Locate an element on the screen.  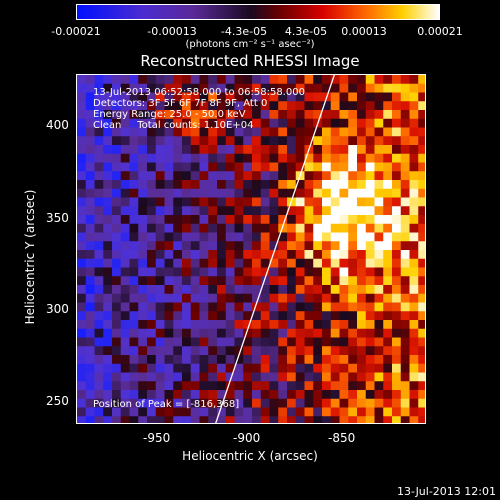
chart-title: Reconstructed RHESSI Image is located at coordinates (250, 61).